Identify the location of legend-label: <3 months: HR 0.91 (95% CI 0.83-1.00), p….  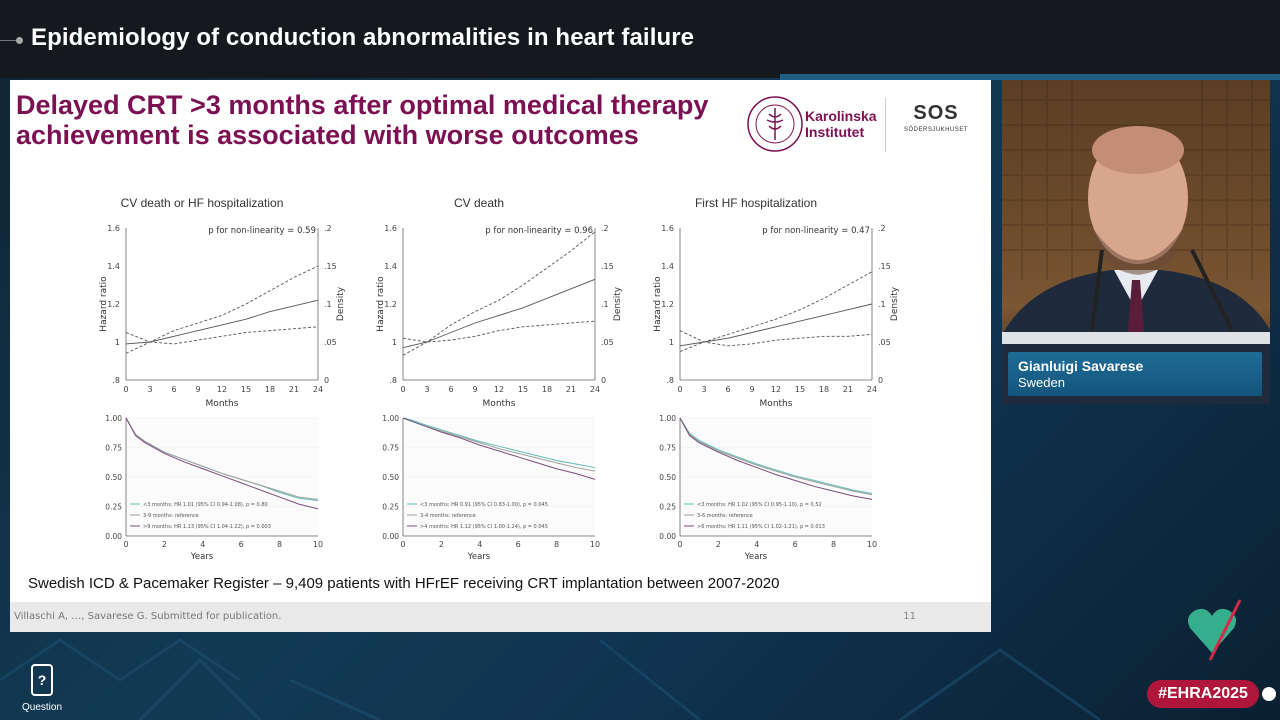
(484, 505).